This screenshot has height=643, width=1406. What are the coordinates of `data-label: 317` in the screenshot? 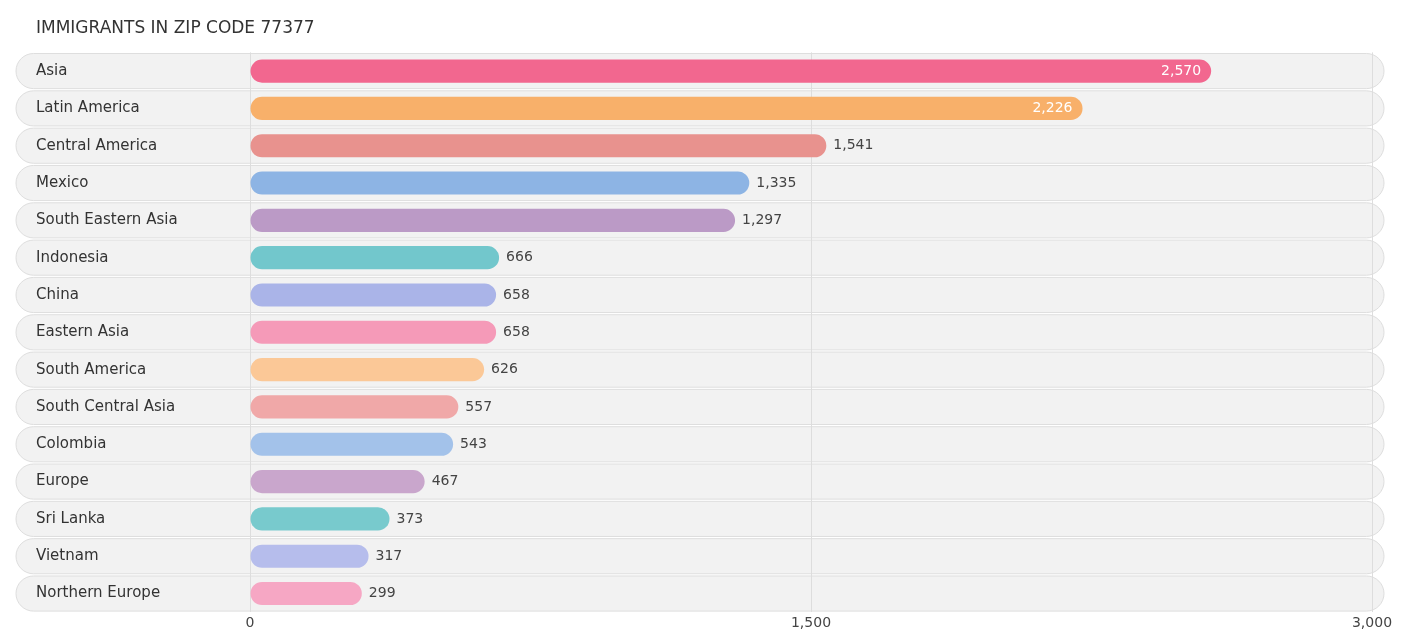 It's located at (389, 554).